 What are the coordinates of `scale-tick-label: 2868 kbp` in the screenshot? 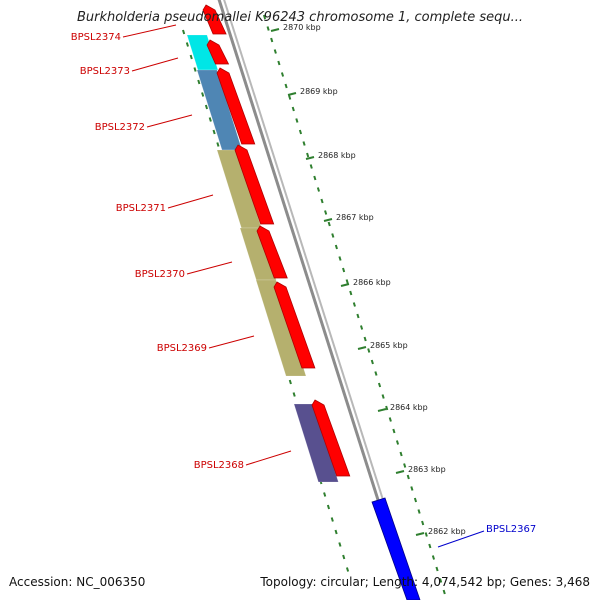 It's located at (337, 155).